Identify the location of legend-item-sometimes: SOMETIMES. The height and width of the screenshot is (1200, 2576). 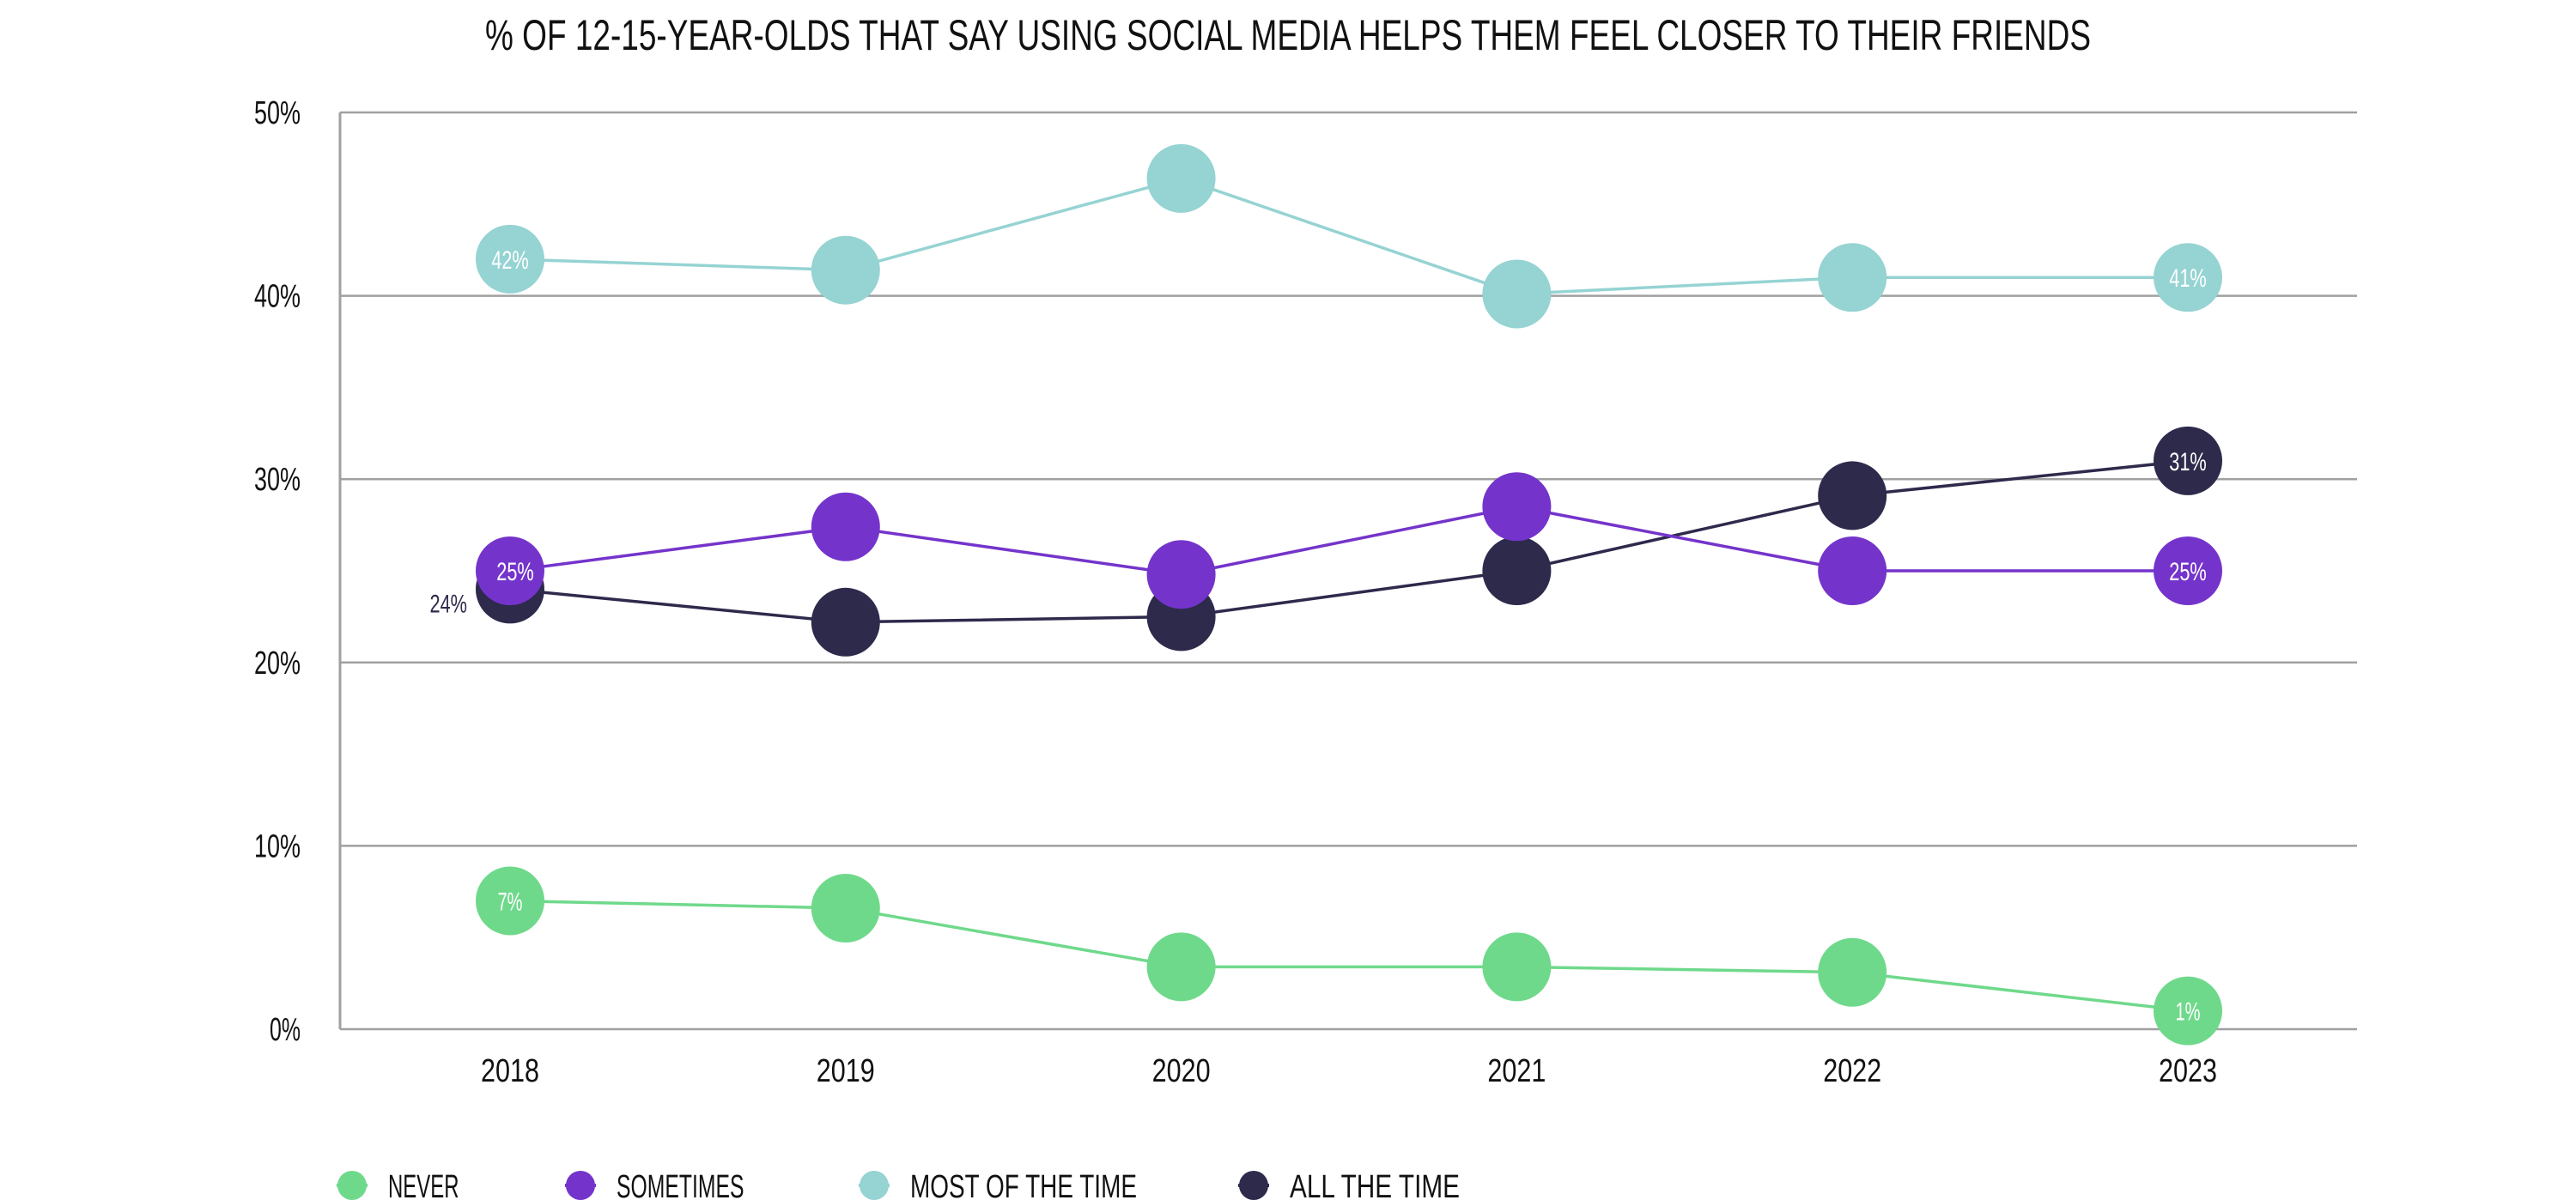
(654, 1185).